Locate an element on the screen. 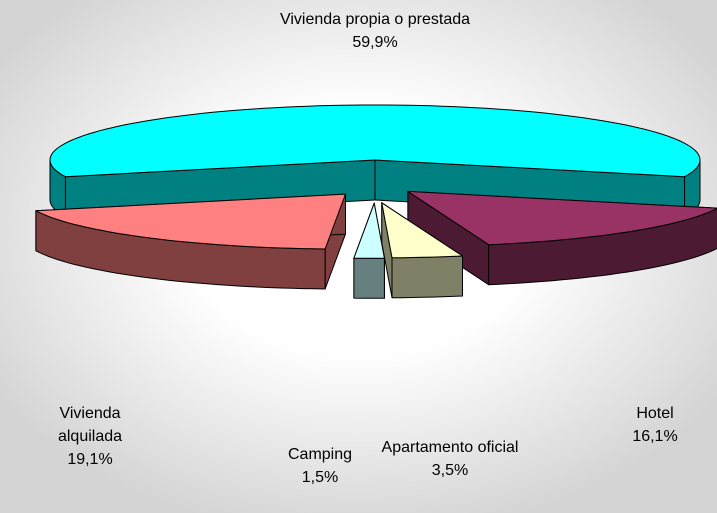 This screenshot has width=717, height=513. slice-label: Hotel 16,1% is located at coordinates (655, 425).